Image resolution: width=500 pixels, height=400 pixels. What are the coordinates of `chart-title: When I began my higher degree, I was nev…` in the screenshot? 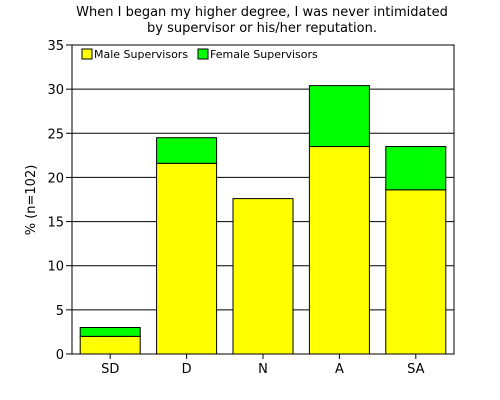 It's located at (262, 12).